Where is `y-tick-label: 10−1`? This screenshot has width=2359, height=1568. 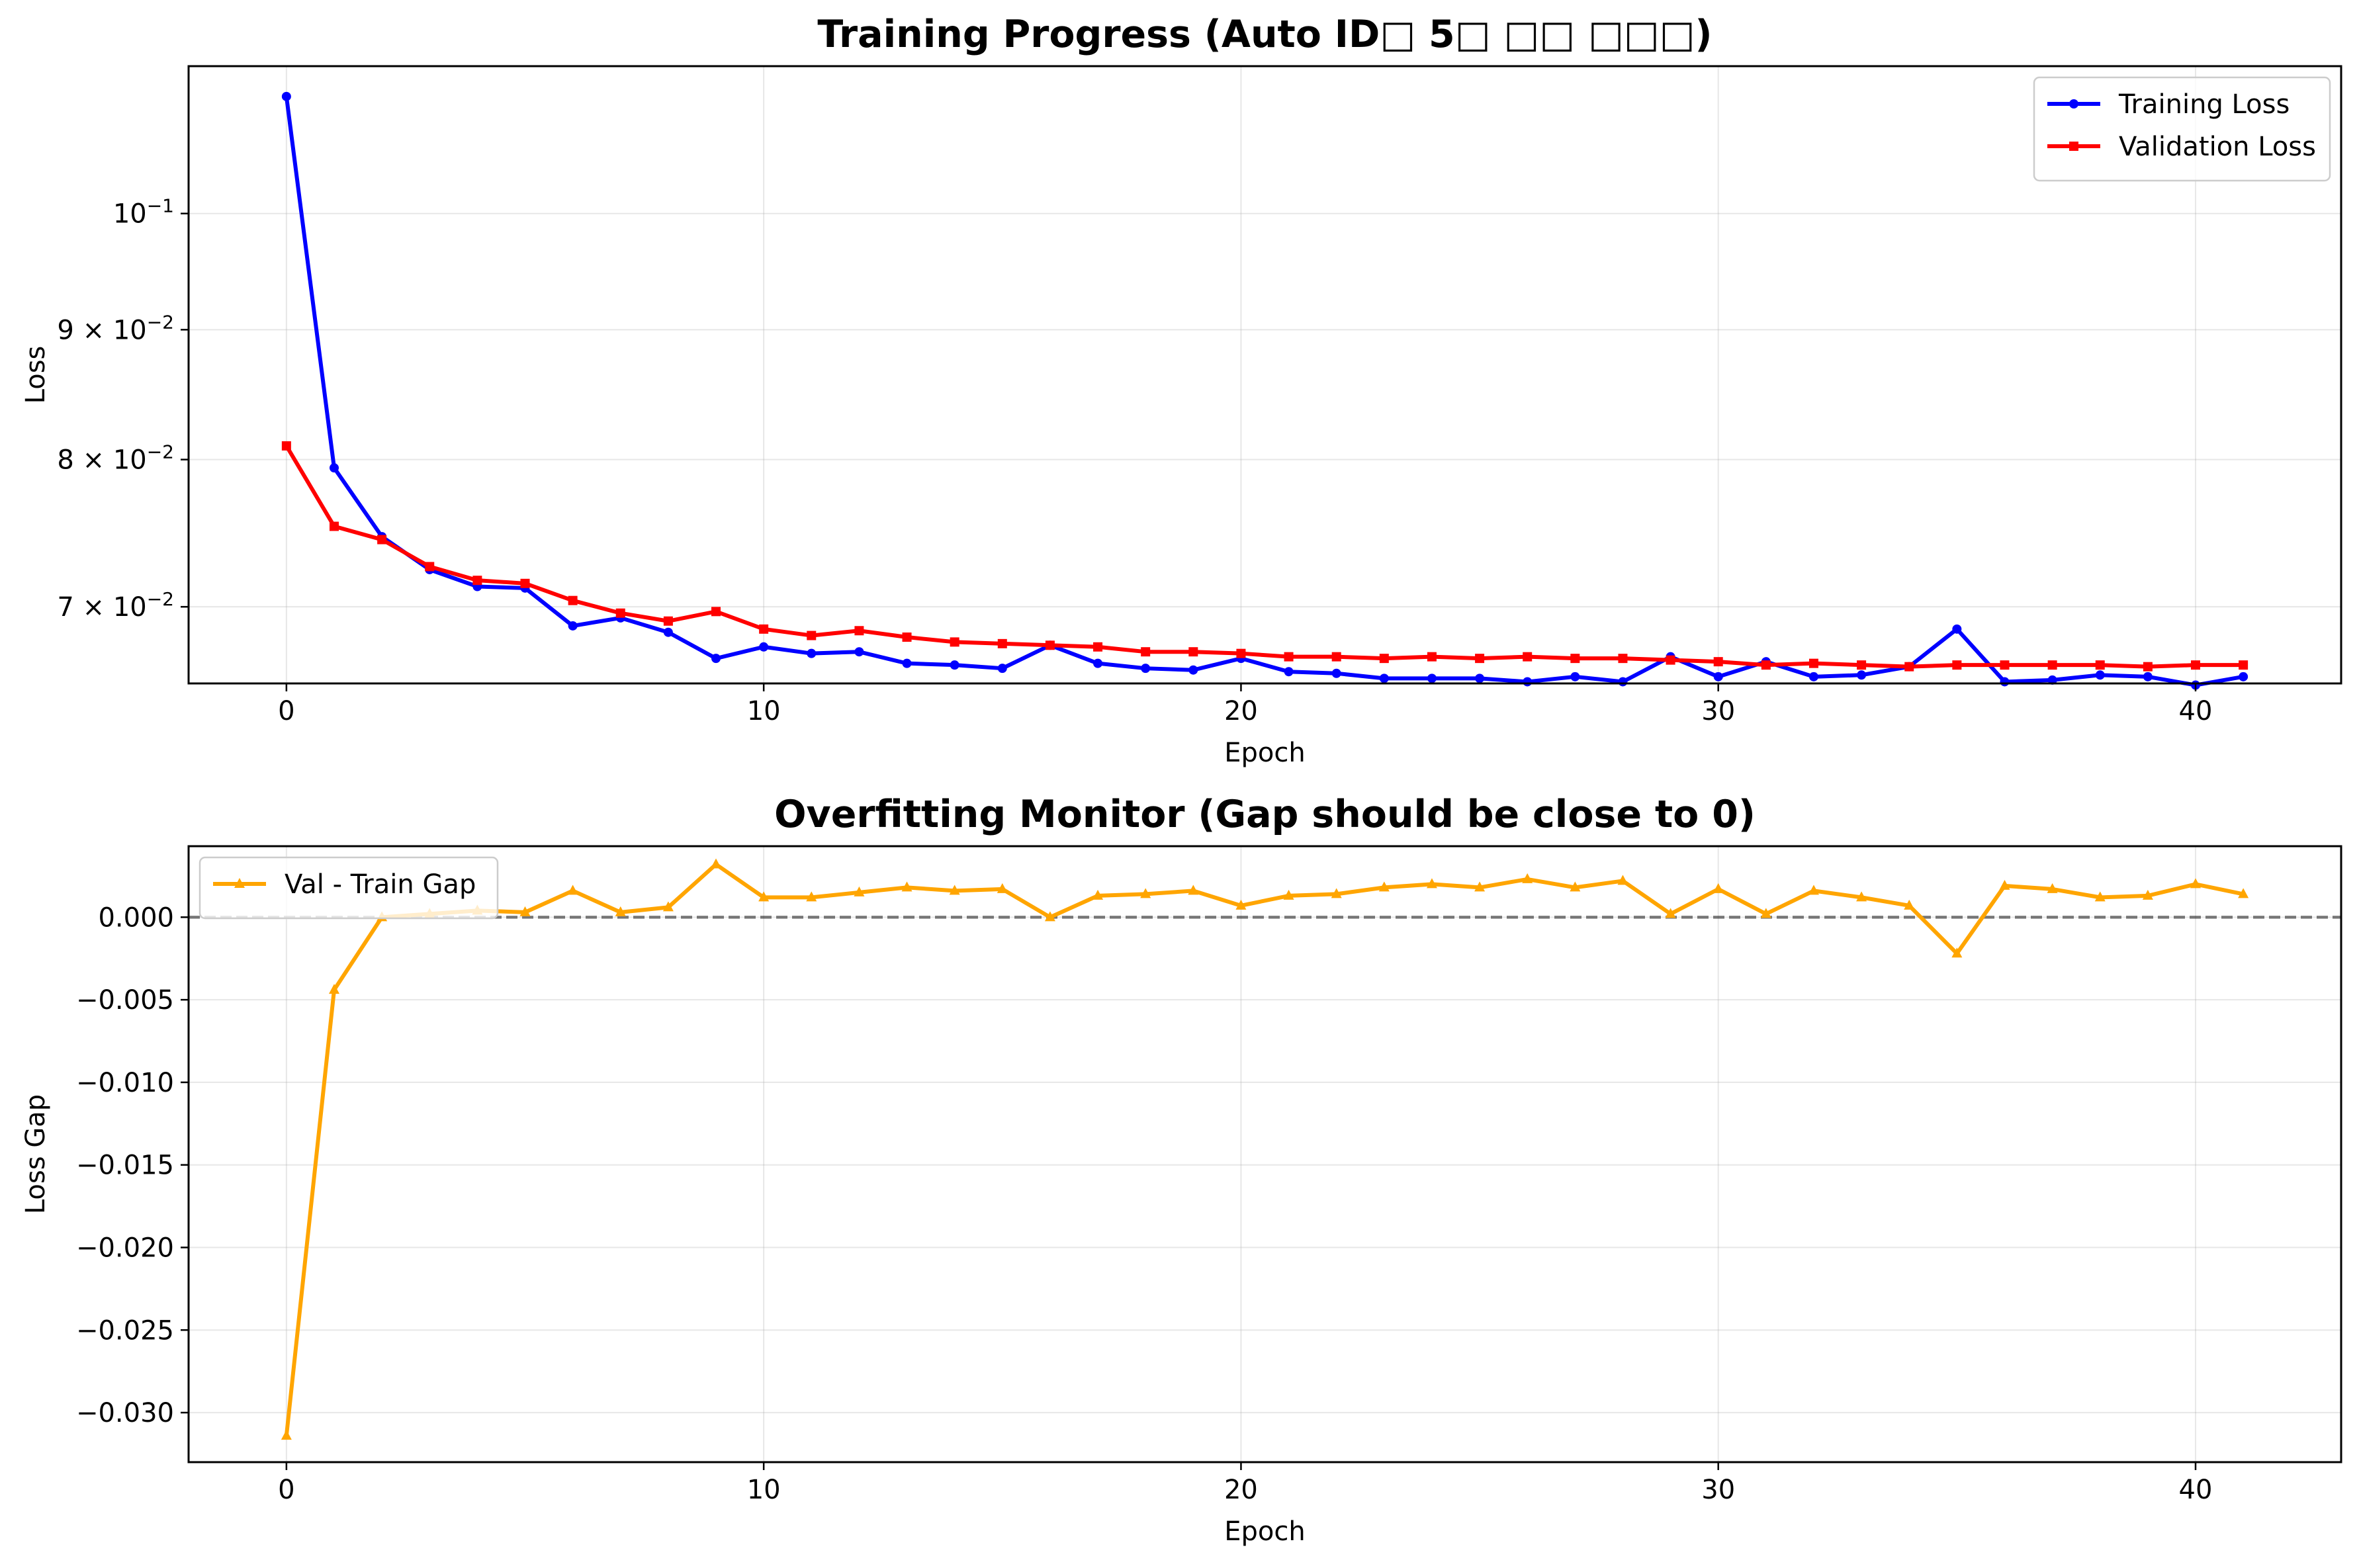
y-tick-label: 10−1 is located at coordinates (143, 213).